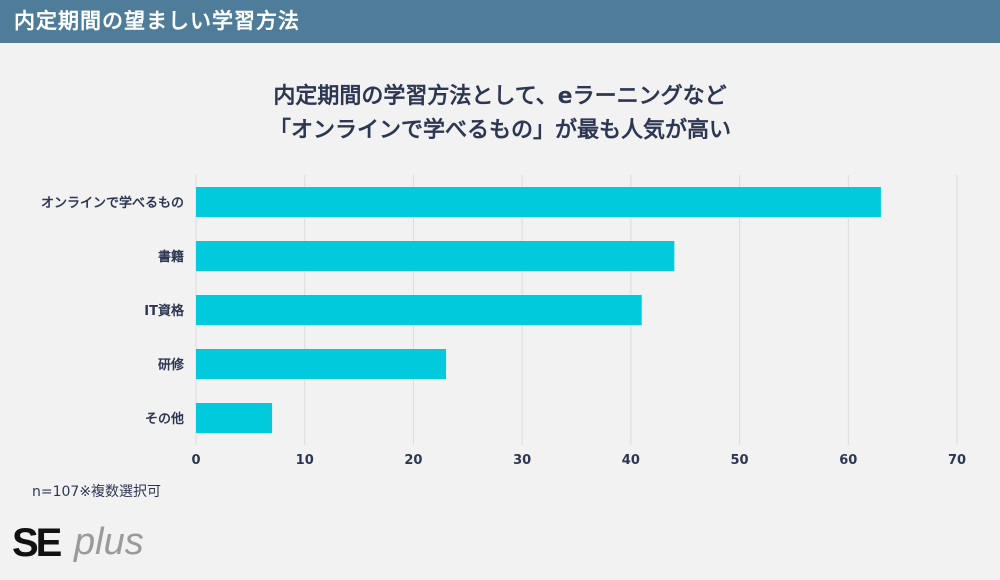 Image resolution: width=1000 pixels, height=580 pixels. Describe the element at coordinates (157, 21) in the screenshot. I see `header-title: 内定期間の望ましい学習方法` at that location.